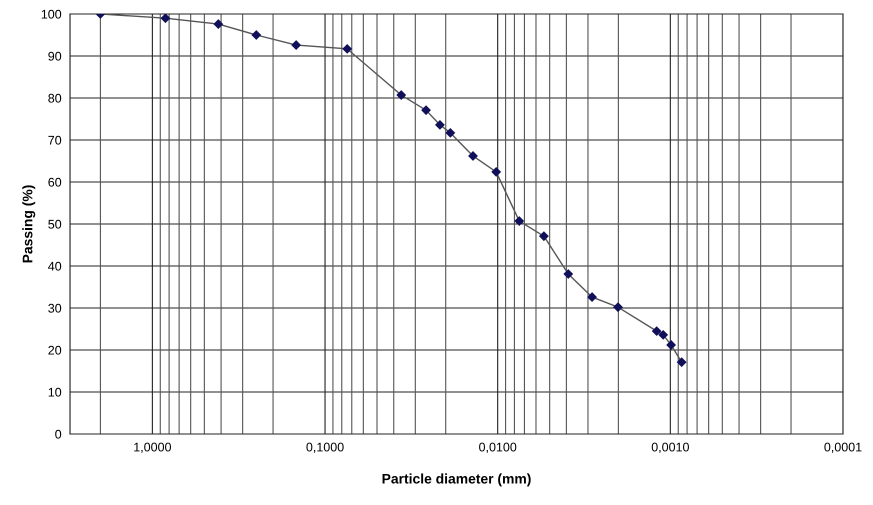 The height and width of the screenshot is (505, 873). Describe the element at coordinates (55, 98) in the screenshot. I see `y-tick-label: 80` at that location.